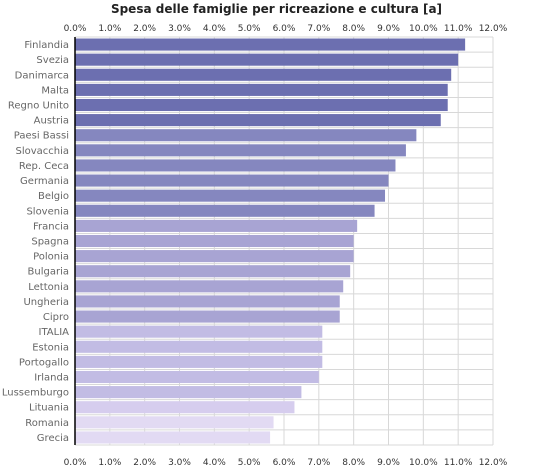  I want to click on x-tick-label-bottom: 1.0%, so click(109, 463).